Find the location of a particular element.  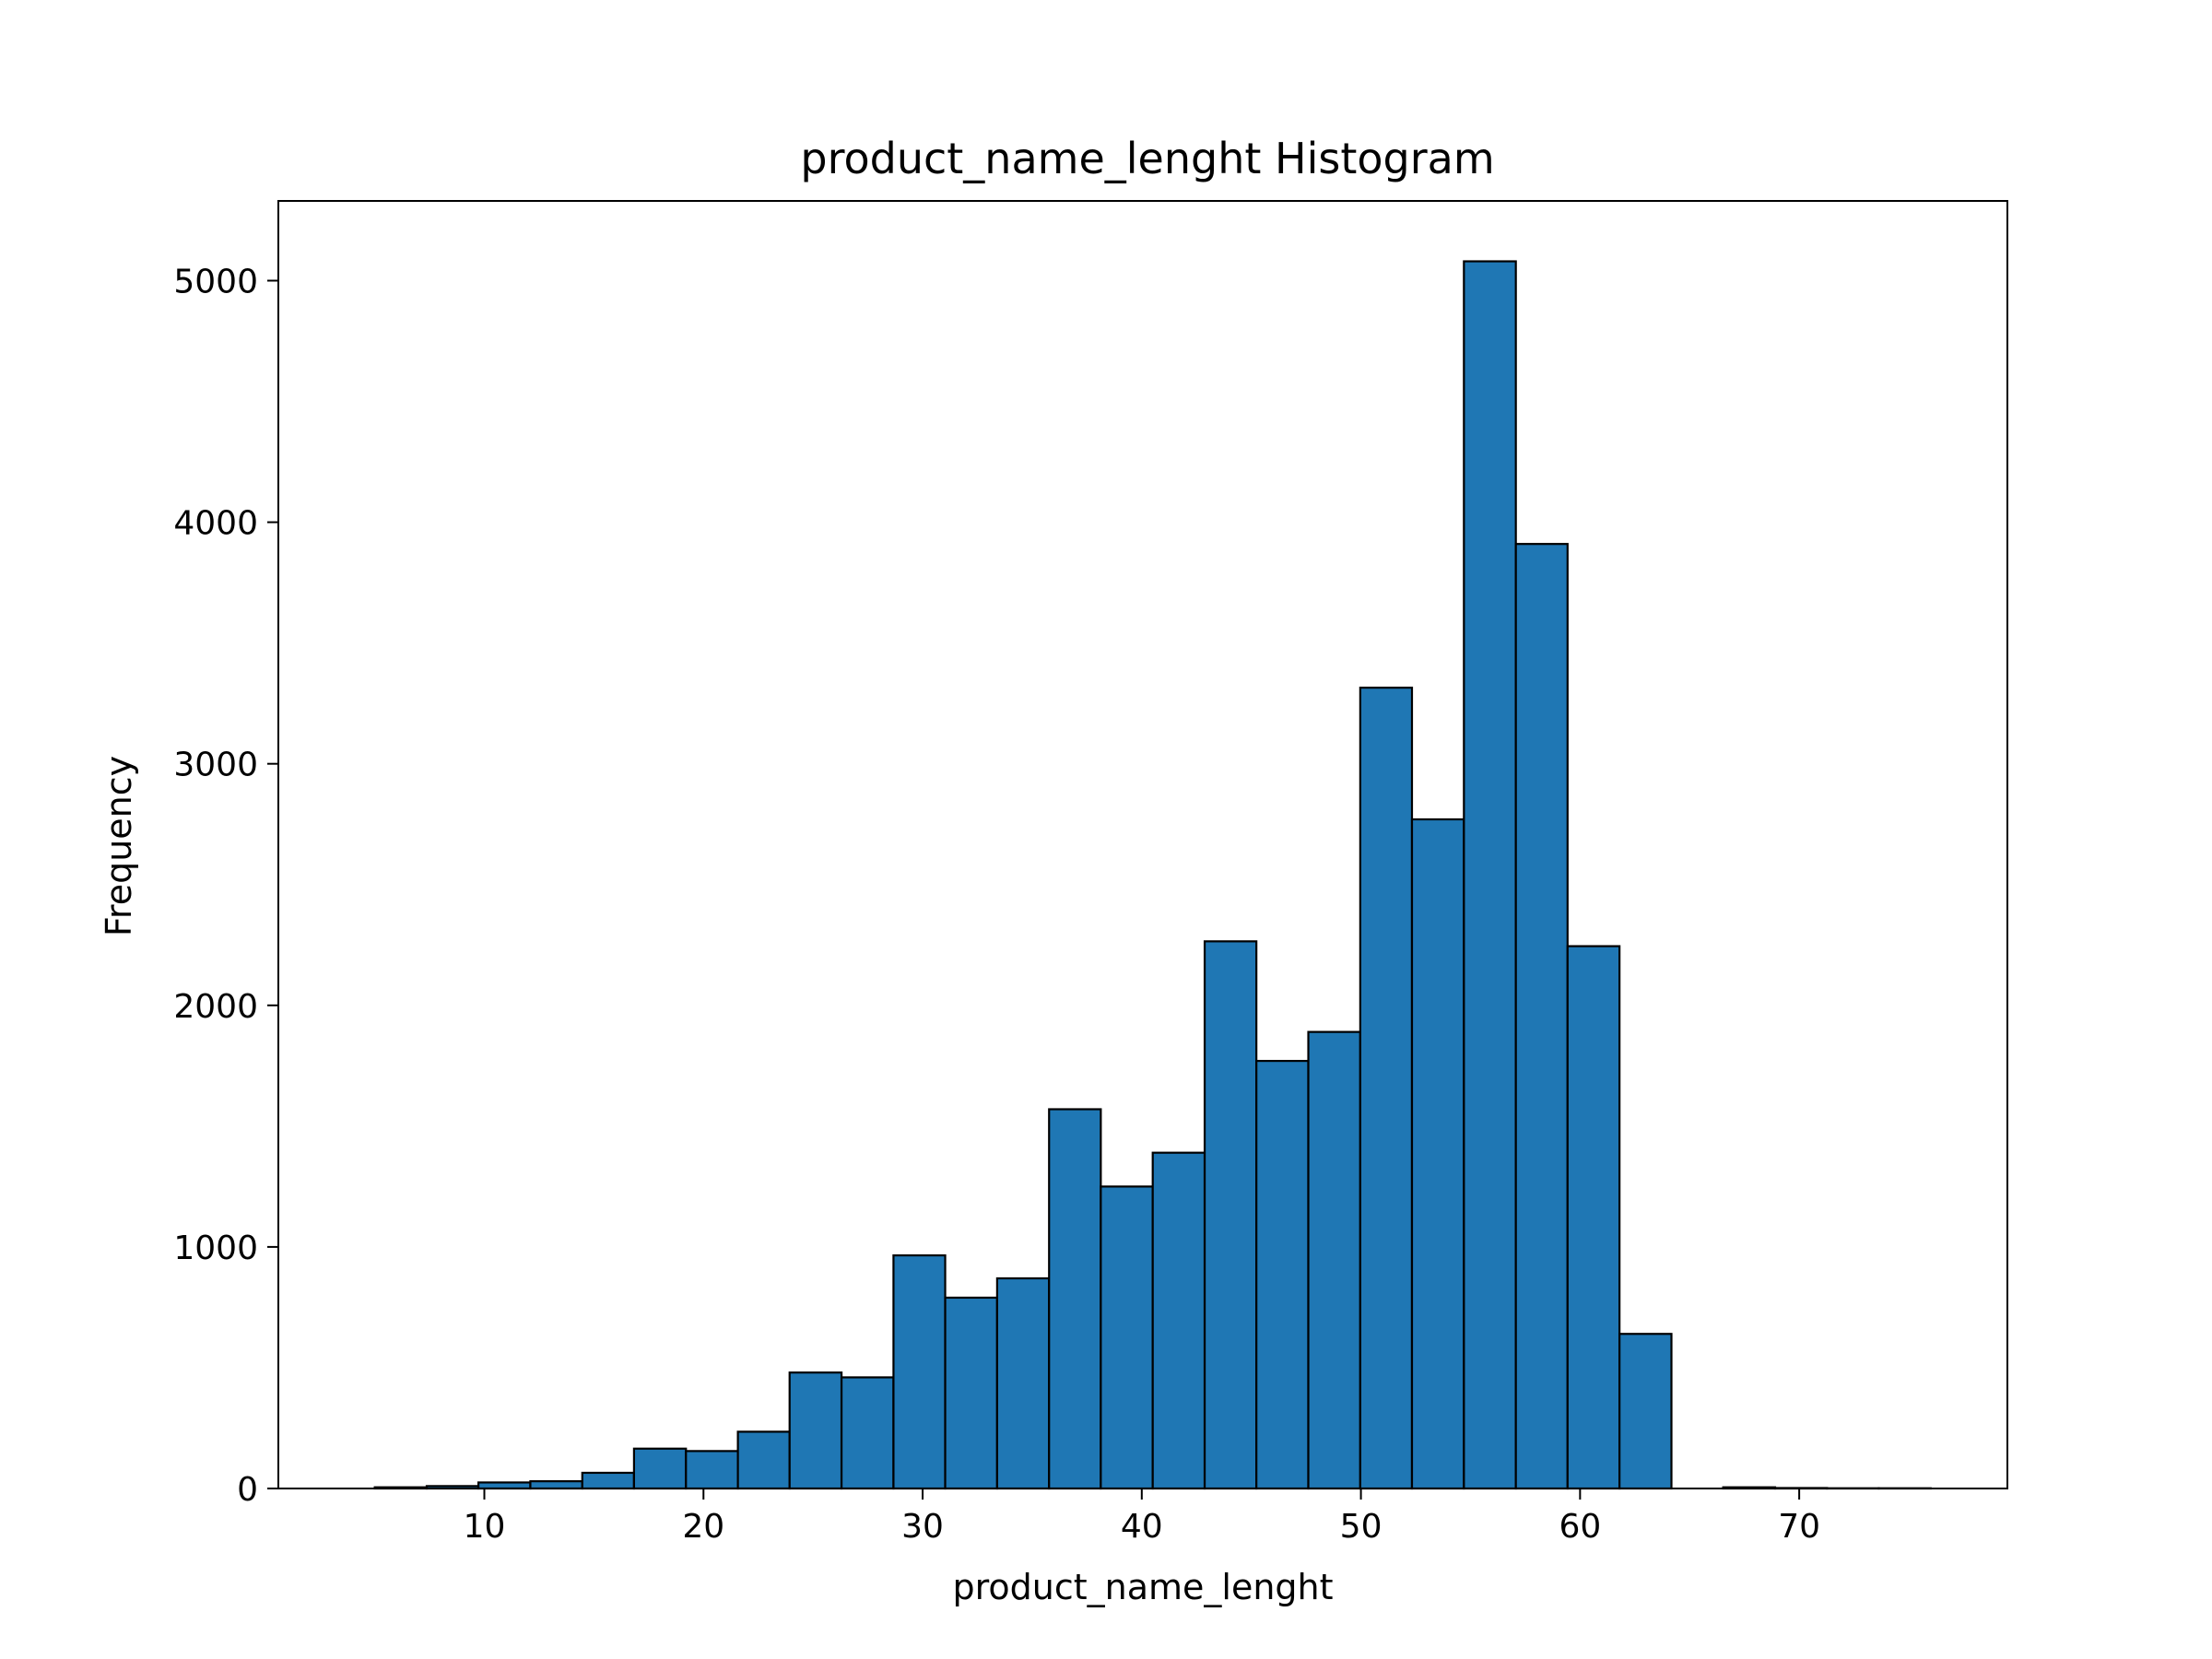

y-tick-label: 5000 is located at coordinates (215, 281).